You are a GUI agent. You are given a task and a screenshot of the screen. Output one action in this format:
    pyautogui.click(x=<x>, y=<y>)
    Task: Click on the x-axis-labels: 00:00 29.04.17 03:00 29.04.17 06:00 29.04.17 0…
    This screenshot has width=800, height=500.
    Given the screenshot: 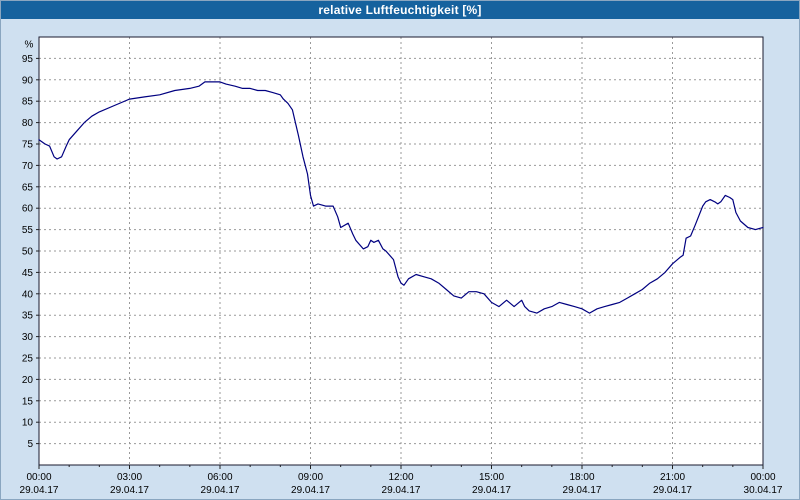 What is the action you would take?
    pyautogui.click(x=401, y=484)
    